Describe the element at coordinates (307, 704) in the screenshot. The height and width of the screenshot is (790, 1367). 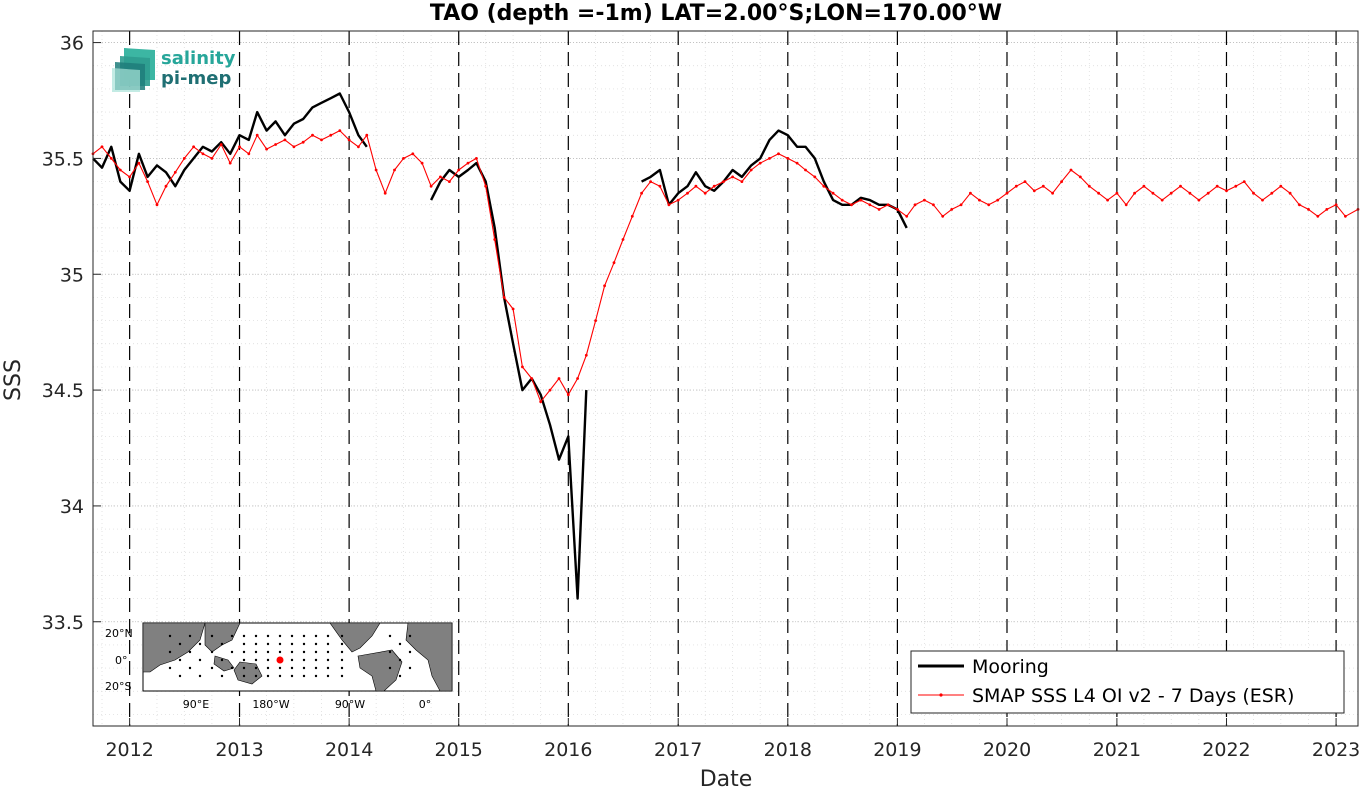
I see `map-lon-labels: 90°E 180°W 90°W 0°` at that location.